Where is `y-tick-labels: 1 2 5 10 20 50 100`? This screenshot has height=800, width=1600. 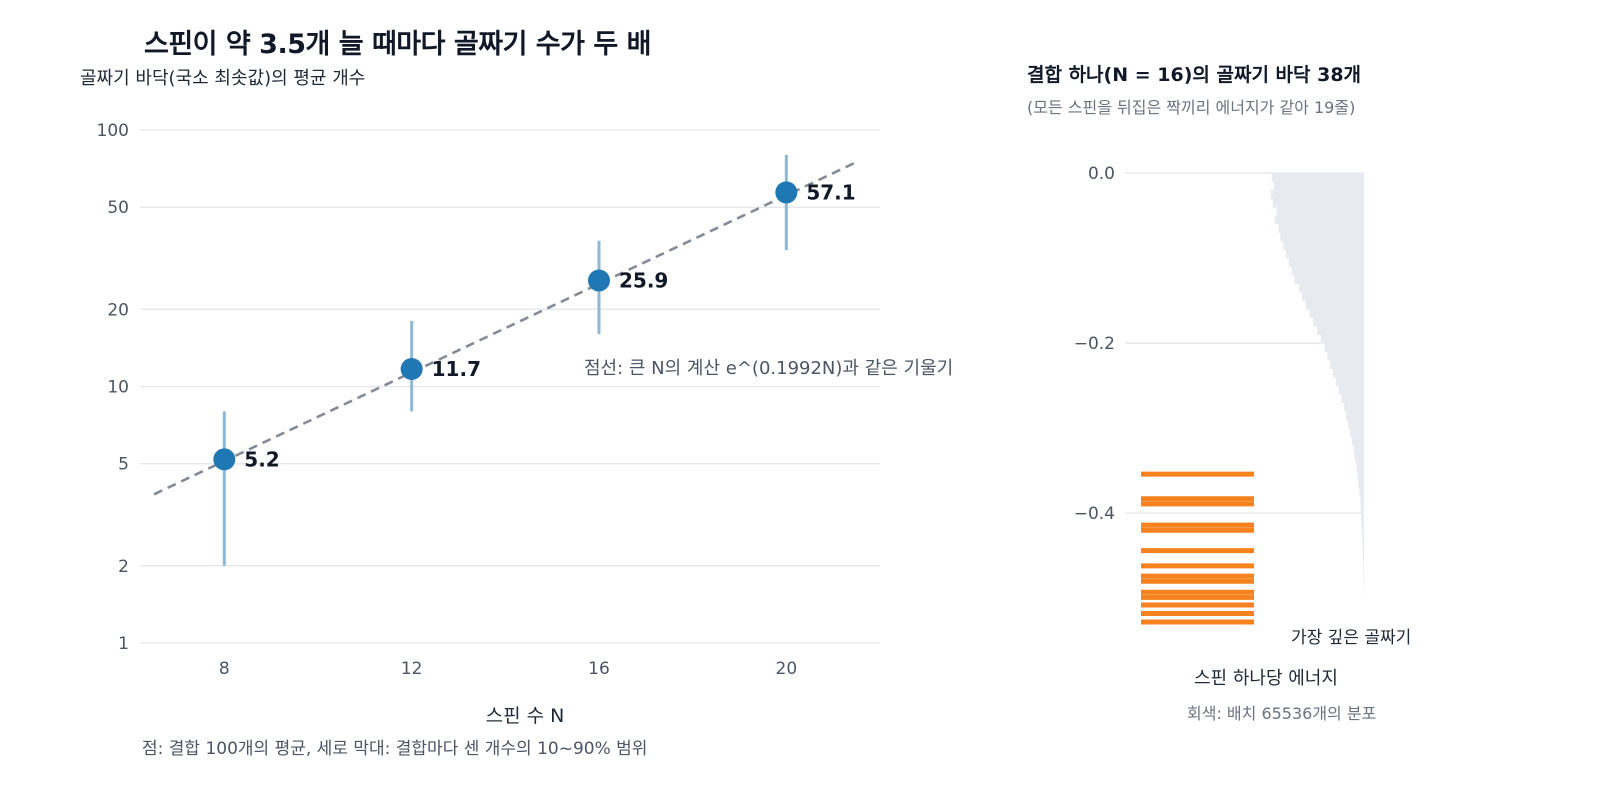
y-tick-labels: 1 2 5 10 20 50 100 is located at coordinates (113, 387).